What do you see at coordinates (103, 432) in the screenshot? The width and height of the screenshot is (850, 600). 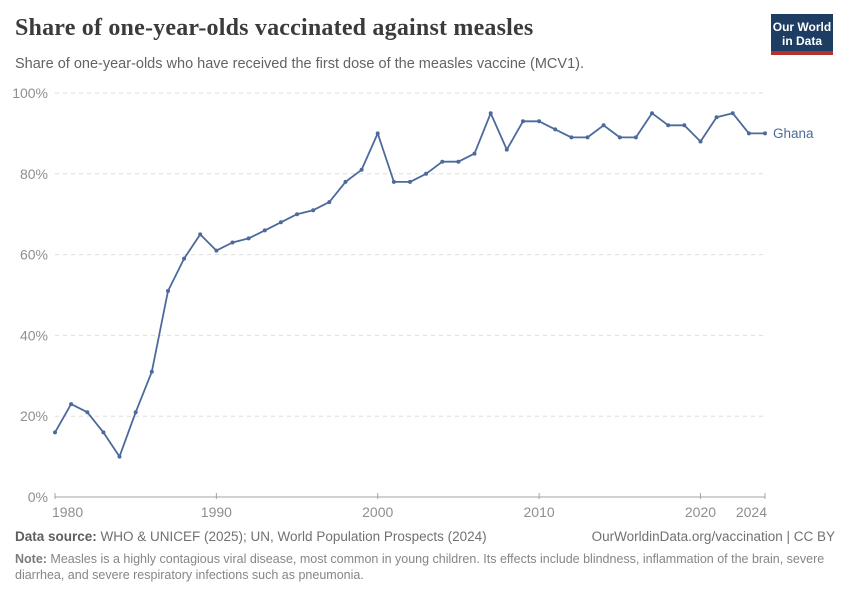 I see `data-point-1983` at bounding box center [103, 432].